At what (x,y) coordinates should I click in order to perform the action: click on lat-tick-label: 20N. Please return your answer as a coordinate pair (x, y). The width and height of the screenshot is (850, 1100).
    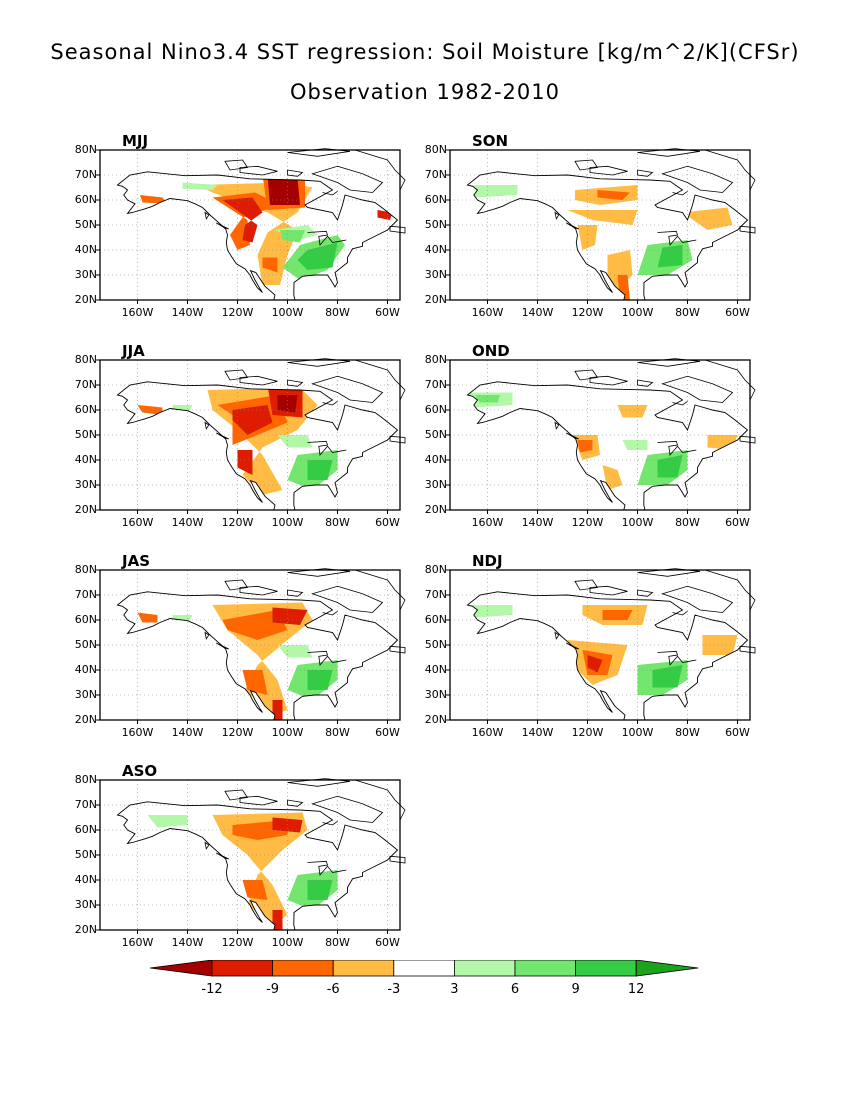
    Looking at the image, I should click on (85, 719).